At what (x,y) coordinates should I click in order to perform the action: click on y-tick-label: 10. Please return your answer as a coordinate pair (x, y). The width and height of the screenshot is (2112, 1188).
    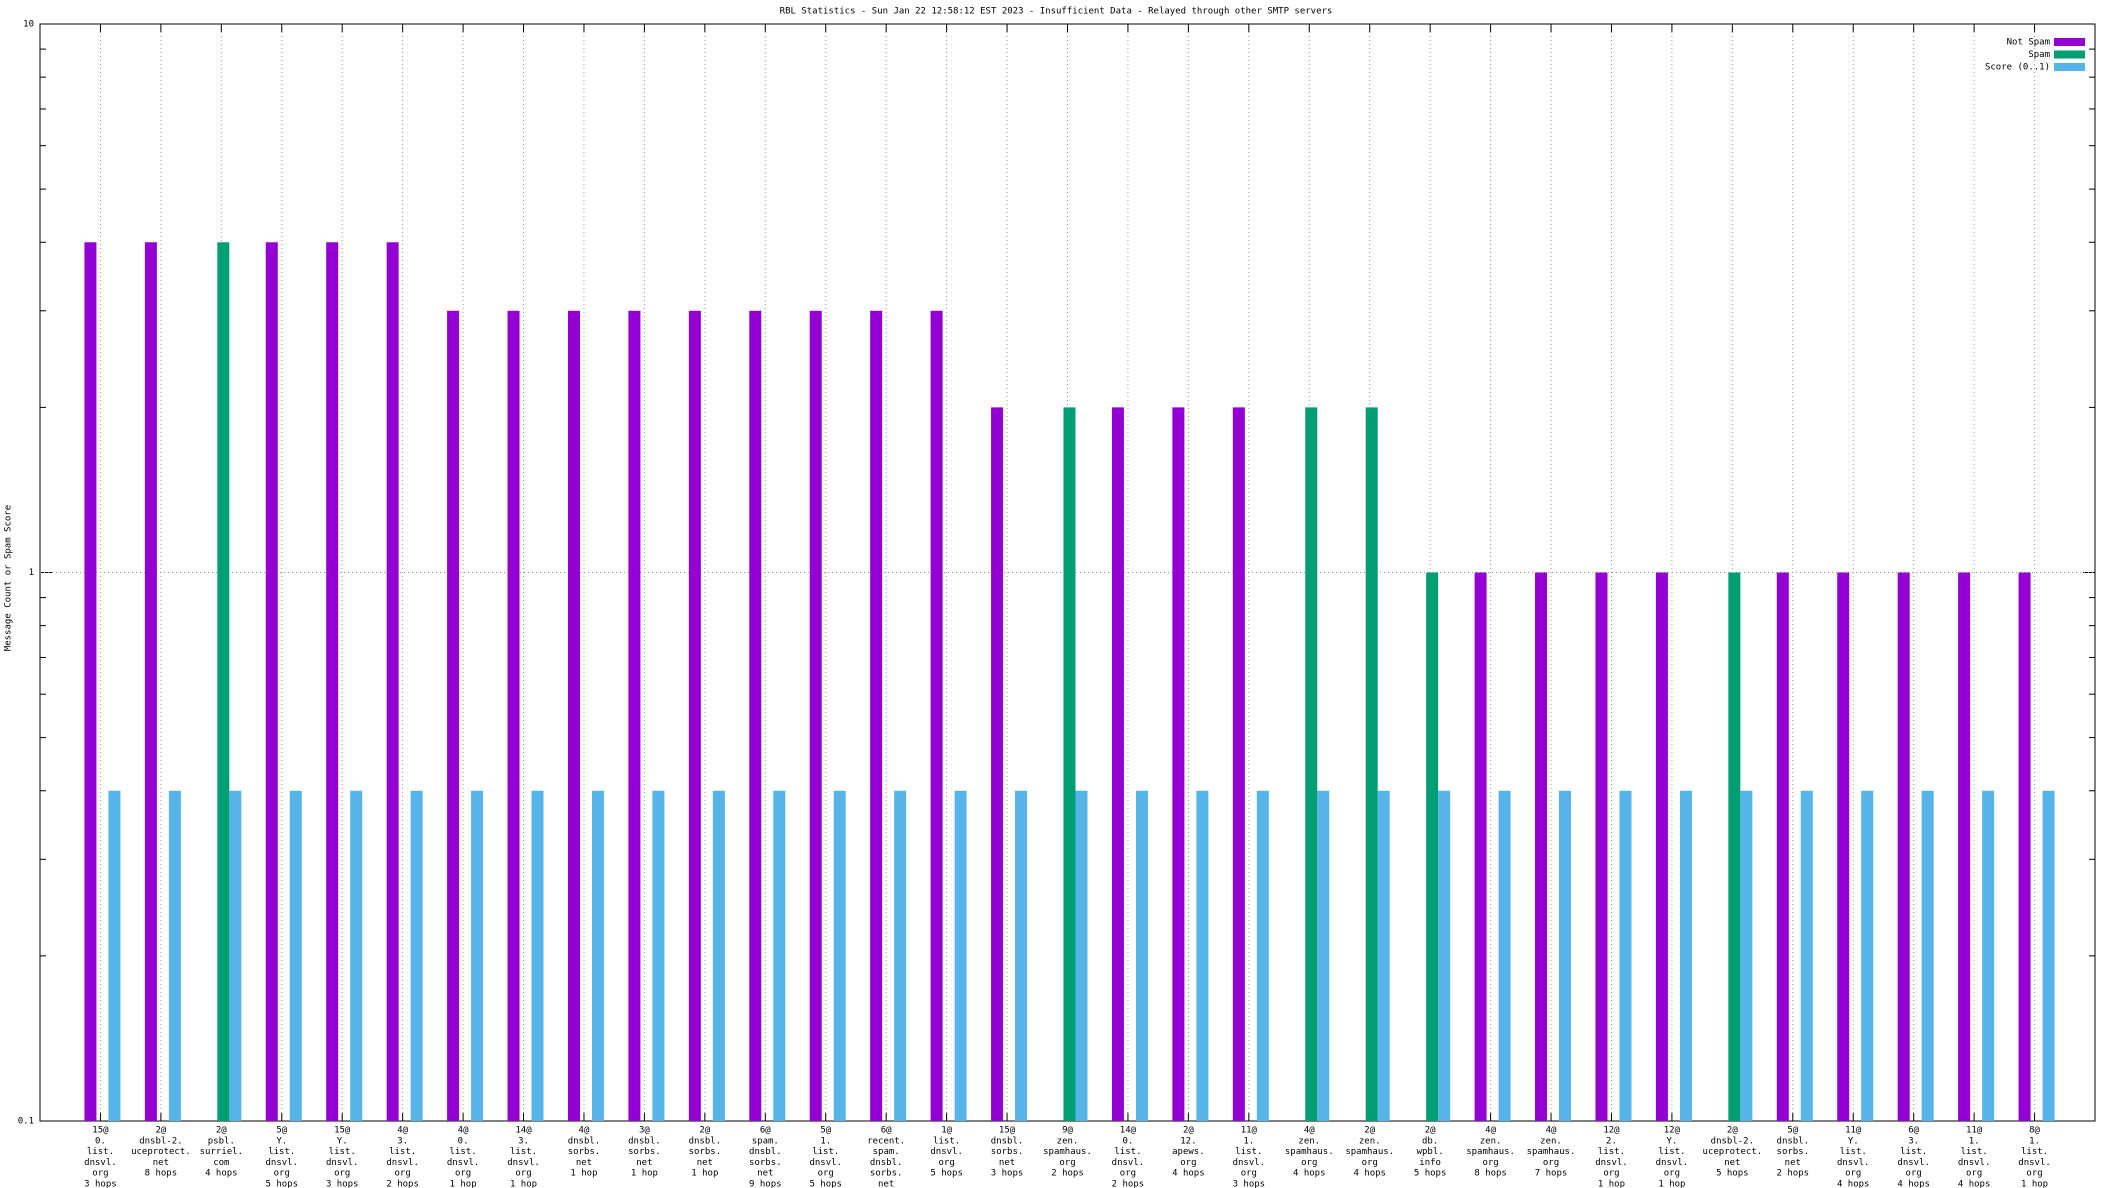
    Looking at the image, I should click on (28, 25).